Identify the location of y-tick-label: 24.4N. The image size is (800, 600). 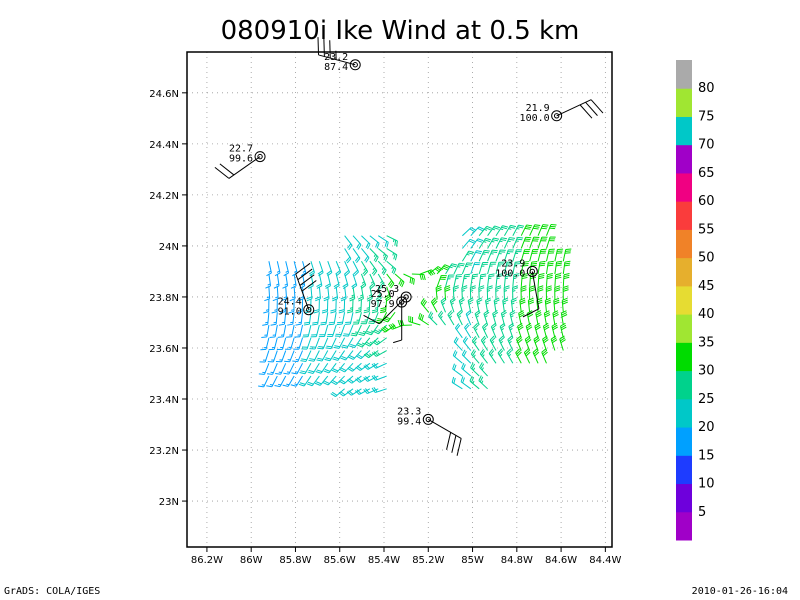
(164, 145).